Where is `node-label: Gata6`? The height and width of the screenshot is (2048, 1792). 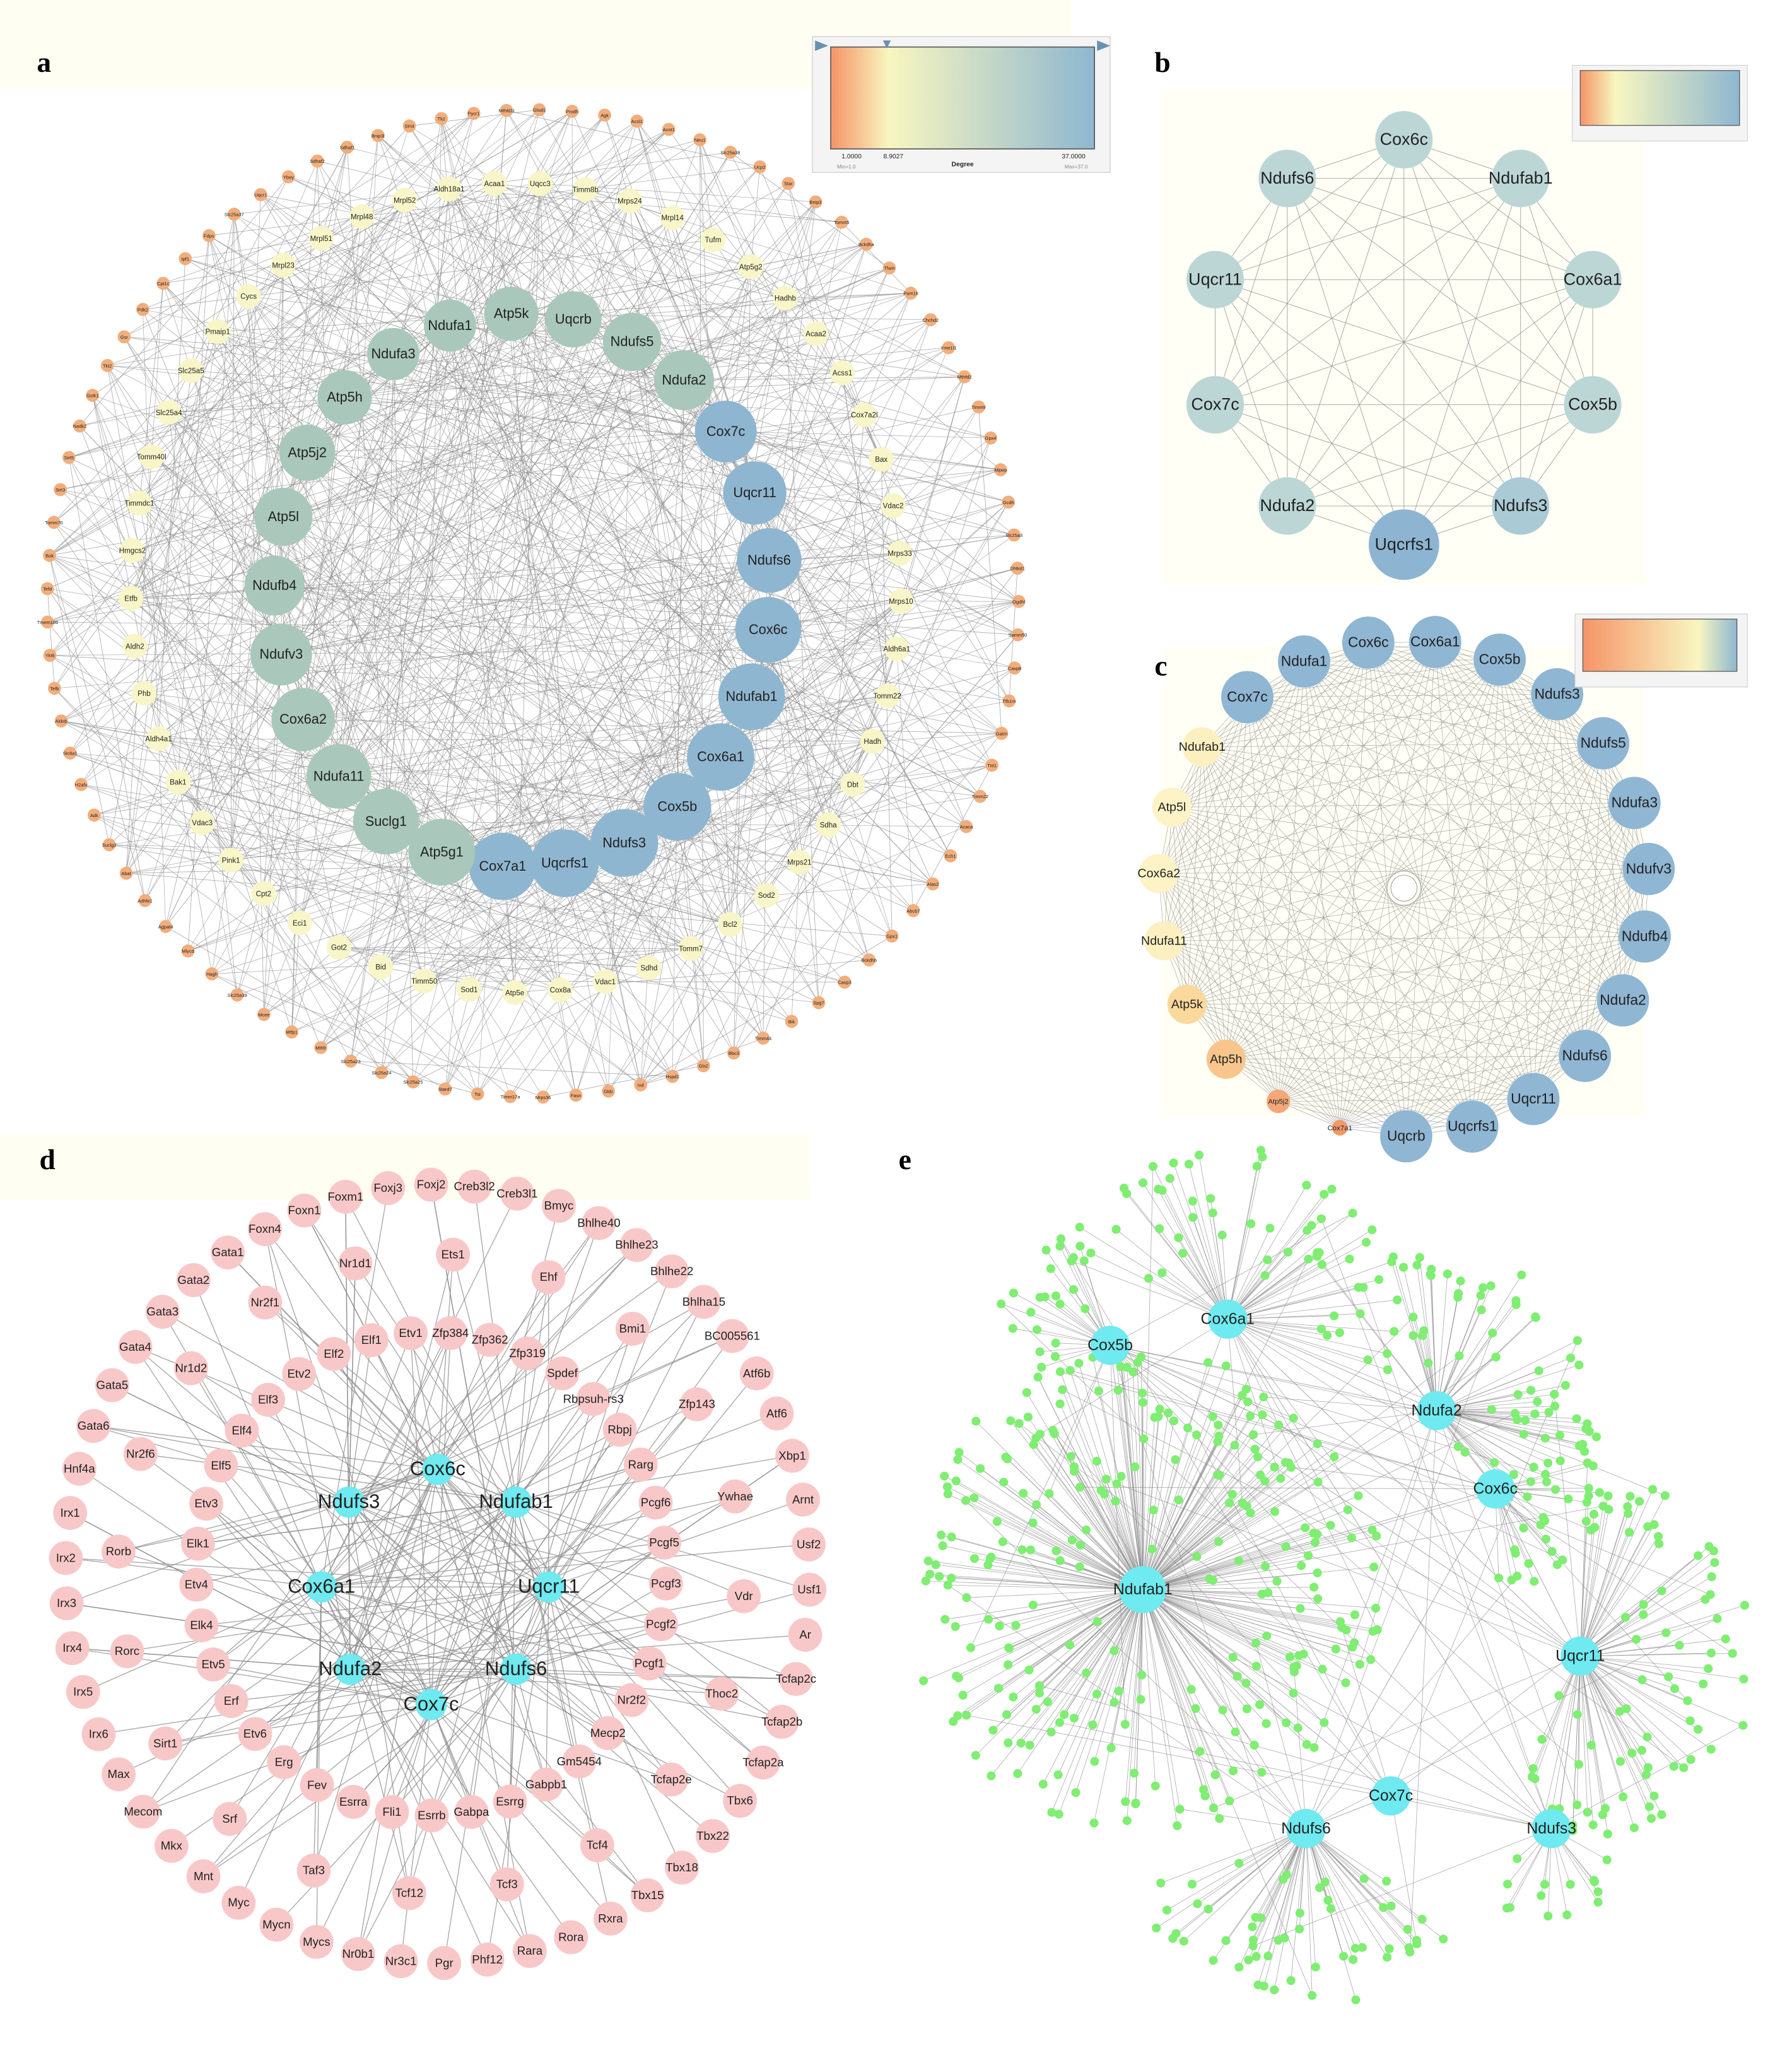
node-label: Gata6 is located at coordinates (94, 1425).